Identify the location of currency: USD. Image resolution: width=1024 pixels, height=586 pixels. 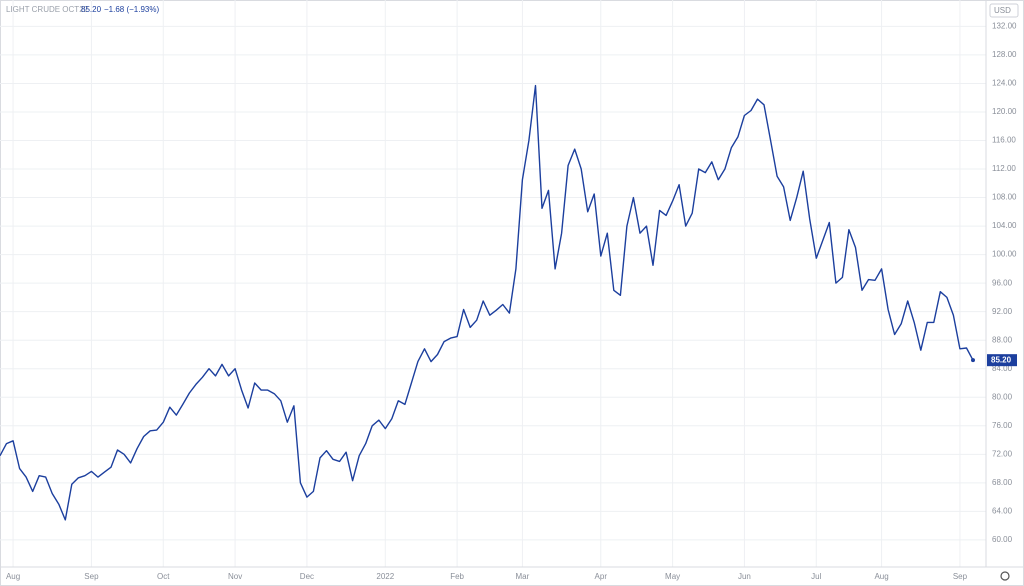
(1002, 10).